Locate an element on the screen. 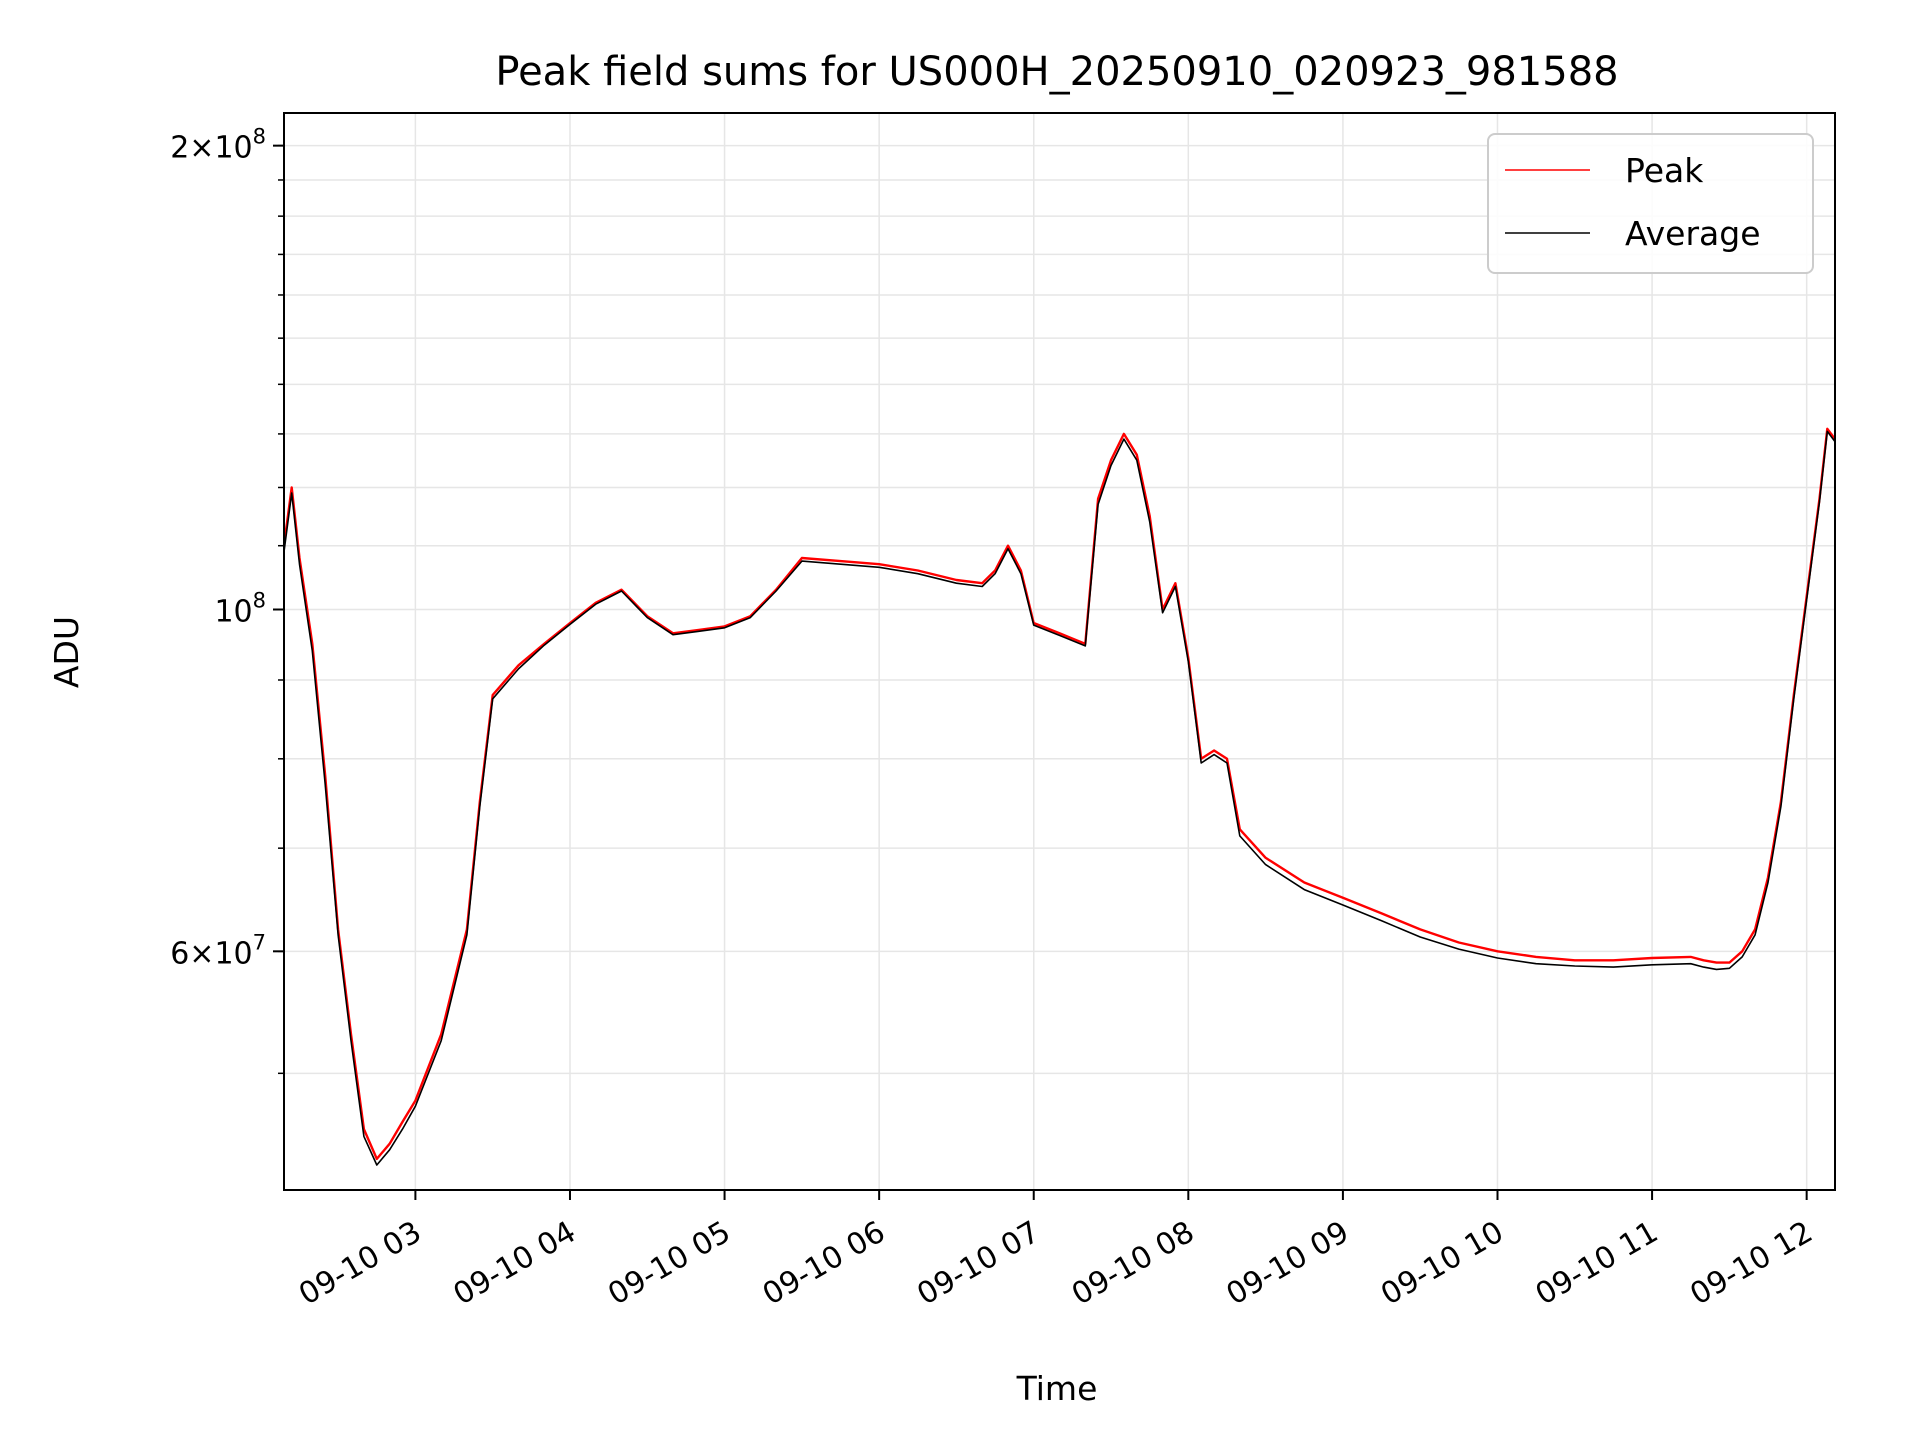  y-tick-label: 2×108 is located at coordinates (218, 145).